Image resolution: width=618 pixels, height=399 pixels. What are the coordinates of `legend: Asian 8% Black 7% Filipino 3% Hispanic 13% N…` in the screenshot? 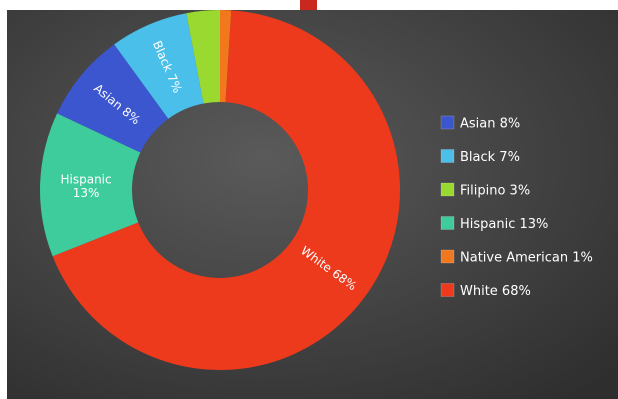 It's located at (516, 207).